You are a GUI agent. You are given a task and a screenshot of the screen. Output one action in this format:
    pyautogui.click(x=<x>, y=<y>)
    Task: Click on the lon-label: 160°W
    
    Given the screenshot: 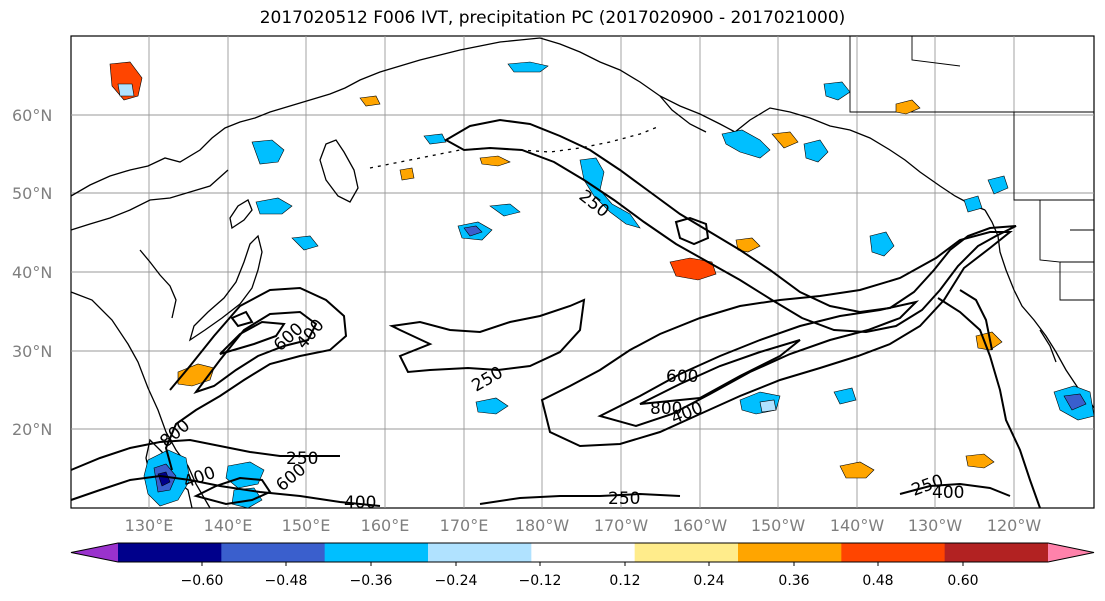 What is the action you would take?
    pyautogui.click(x=700, y=525)
    